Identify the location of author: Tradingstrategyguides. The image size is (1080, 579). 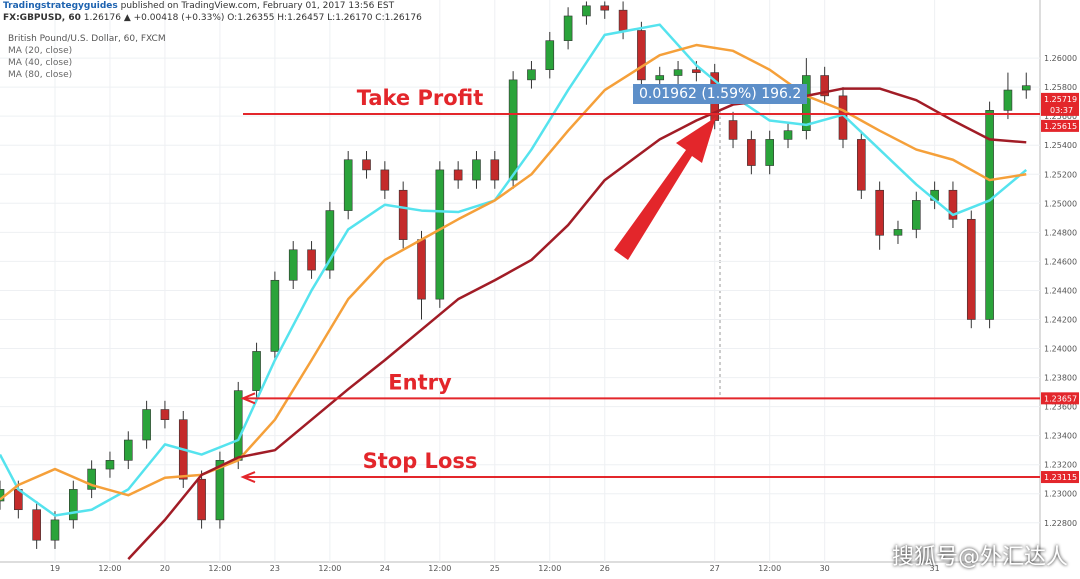
(60, 6).